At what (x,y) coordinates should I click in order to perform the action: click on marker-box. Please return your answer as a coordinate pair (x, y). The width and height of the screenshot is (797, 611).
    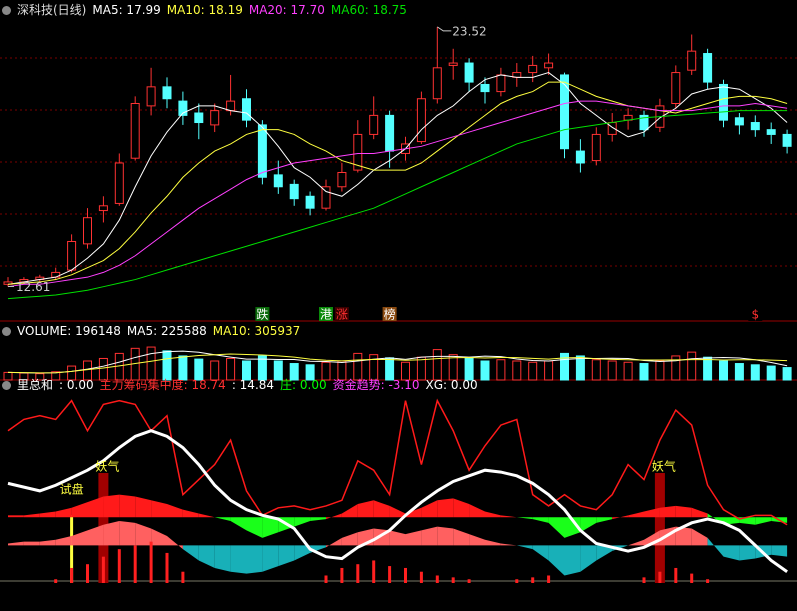
    Looking at the image, I should click on (755, 314).